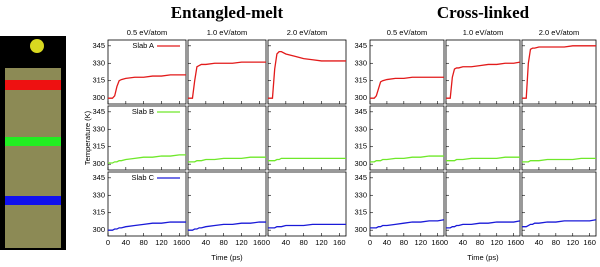 This screenshot has width=600, height=267. I want to click on polymer-slab, so click(33, 158).